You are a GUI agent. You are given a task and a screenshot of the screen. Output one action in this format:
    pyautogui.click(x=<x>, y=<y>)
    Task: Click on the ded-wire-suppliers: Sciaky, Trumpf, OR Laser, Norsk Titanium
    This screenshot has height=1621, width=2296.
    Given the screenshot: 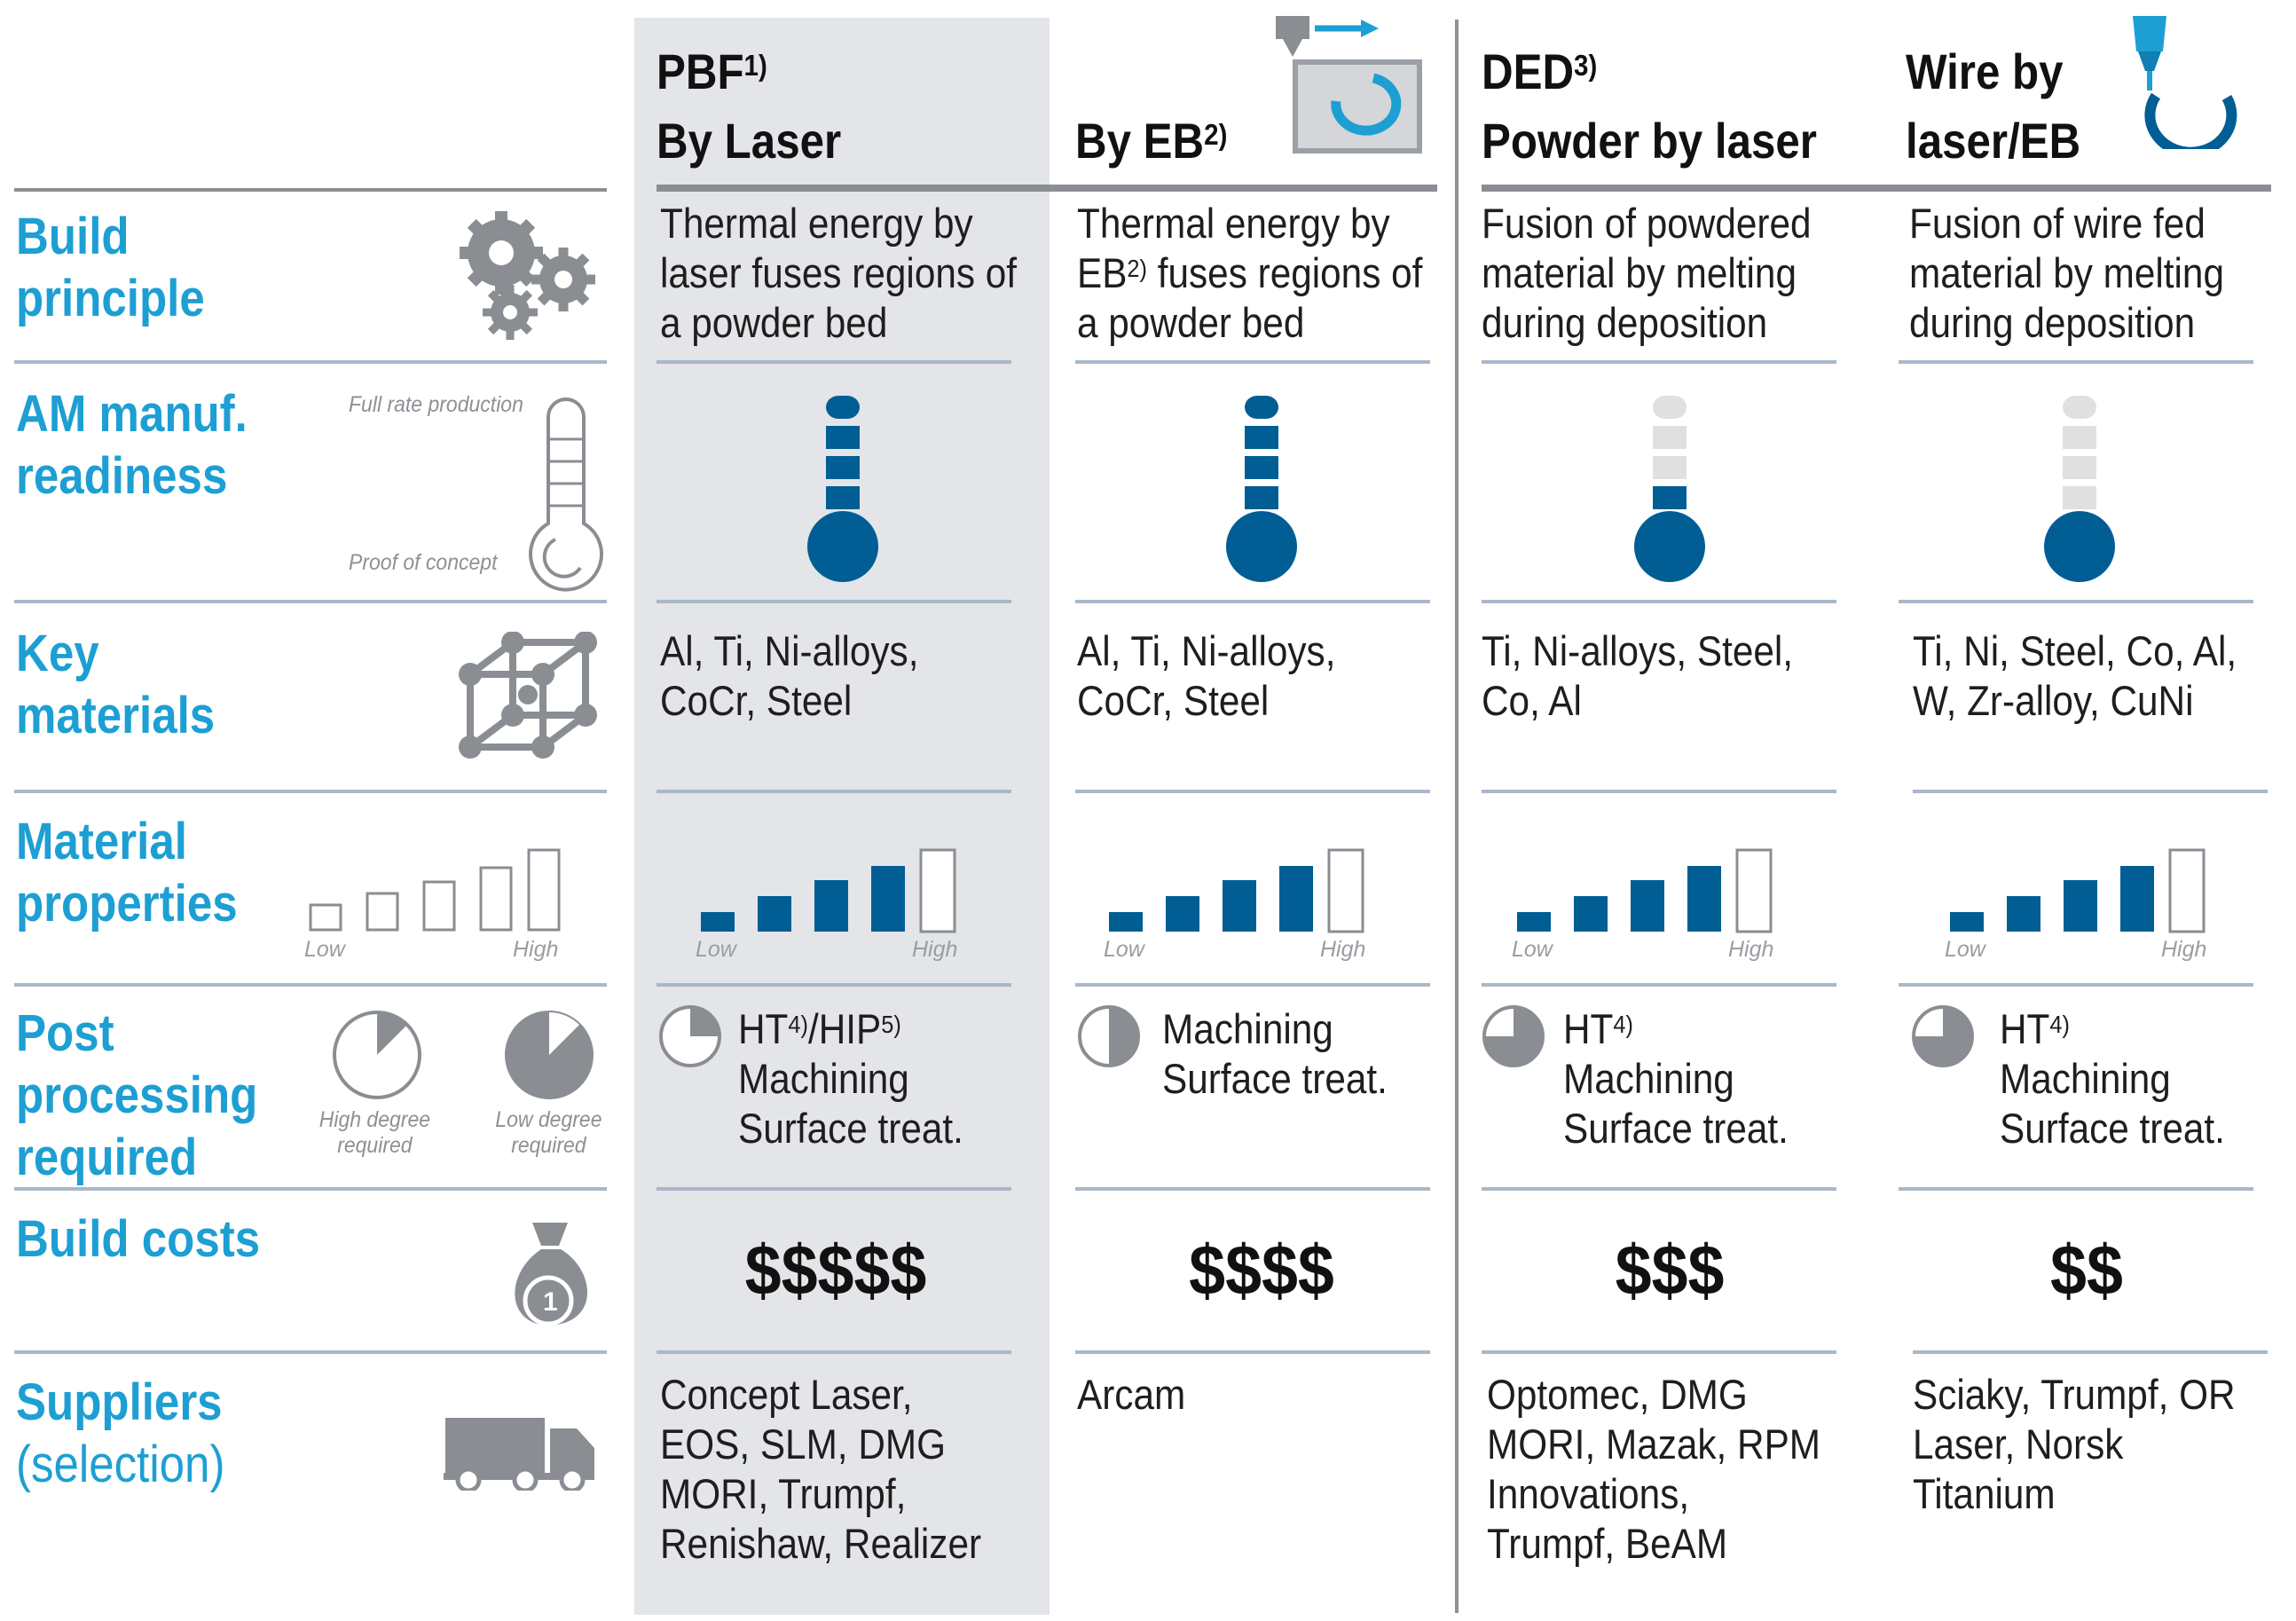 What is the action you would take?
    pyautogui.click(x=2074, y=1444)
    